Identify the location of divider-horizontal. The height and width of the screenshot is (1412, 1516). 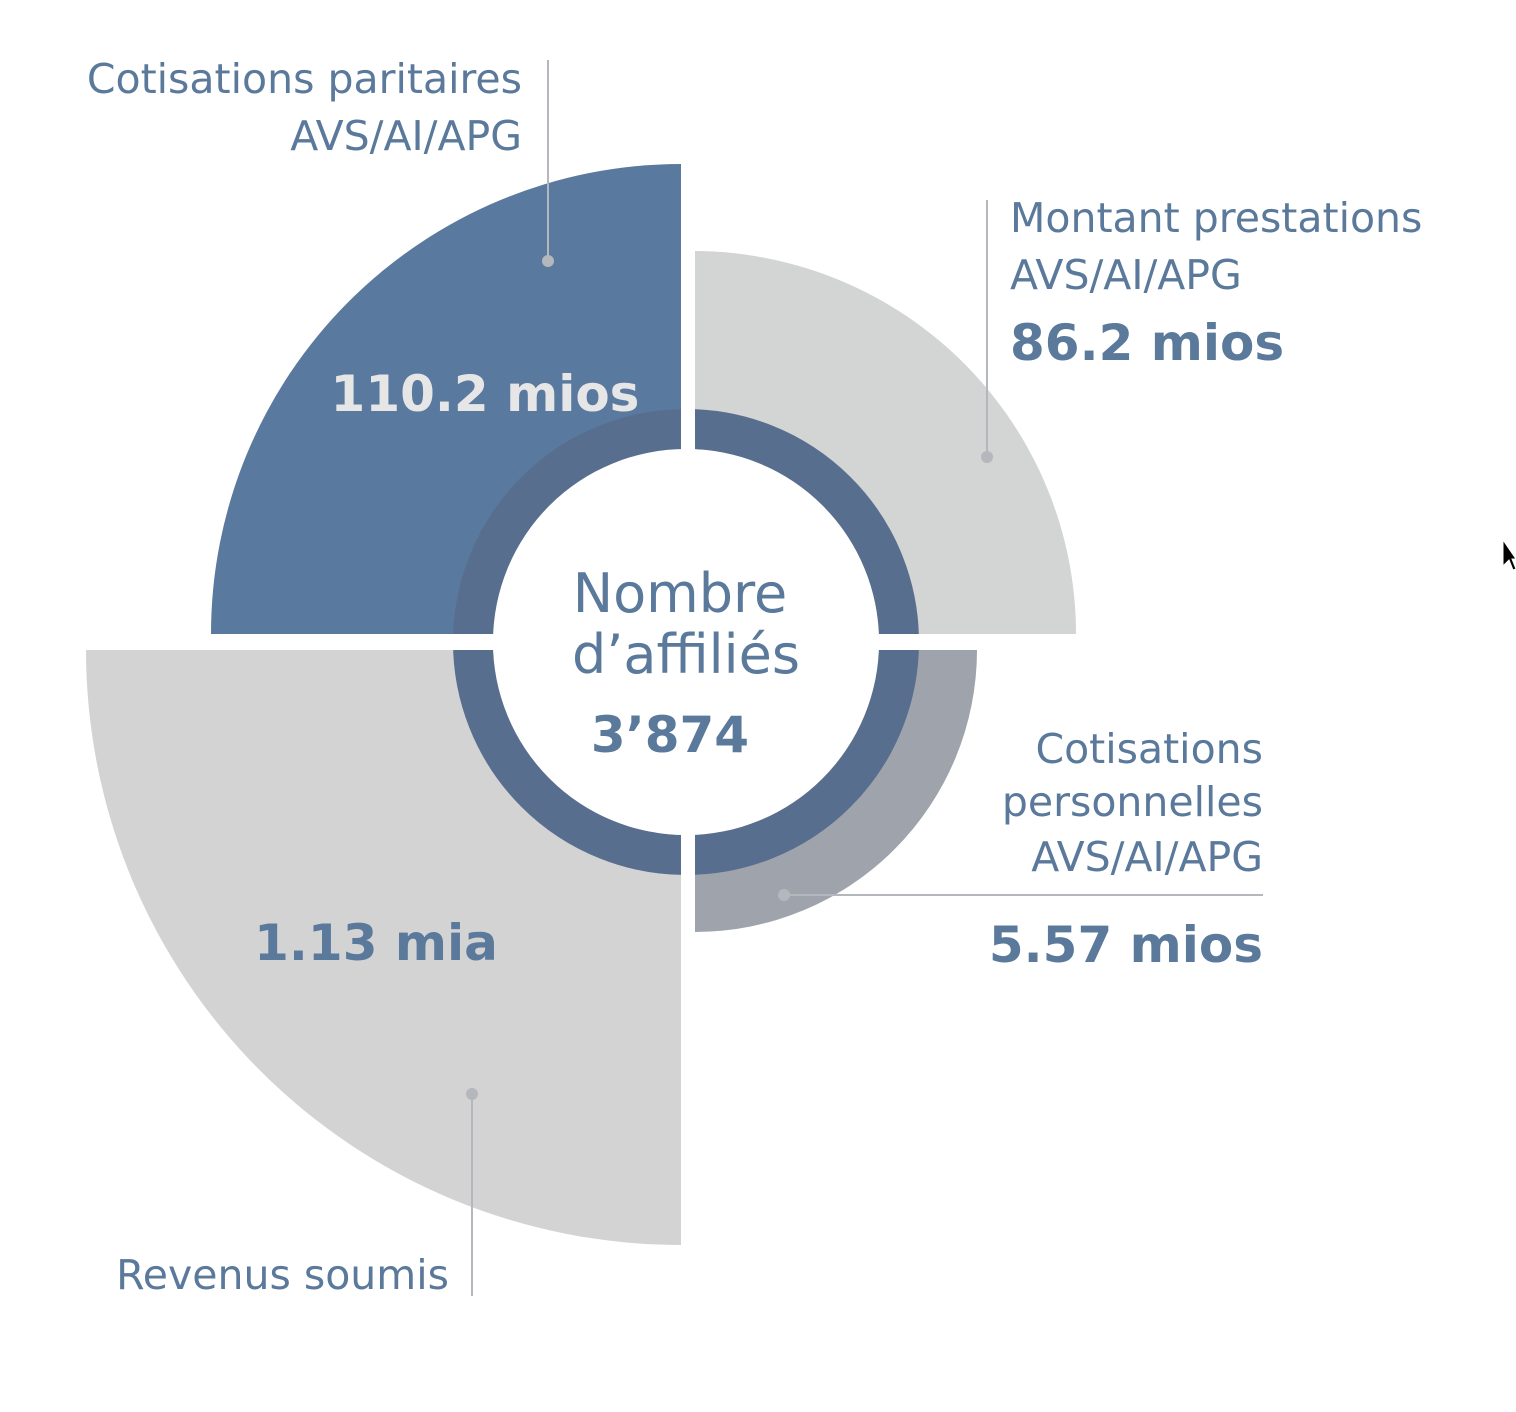
(580, 642).